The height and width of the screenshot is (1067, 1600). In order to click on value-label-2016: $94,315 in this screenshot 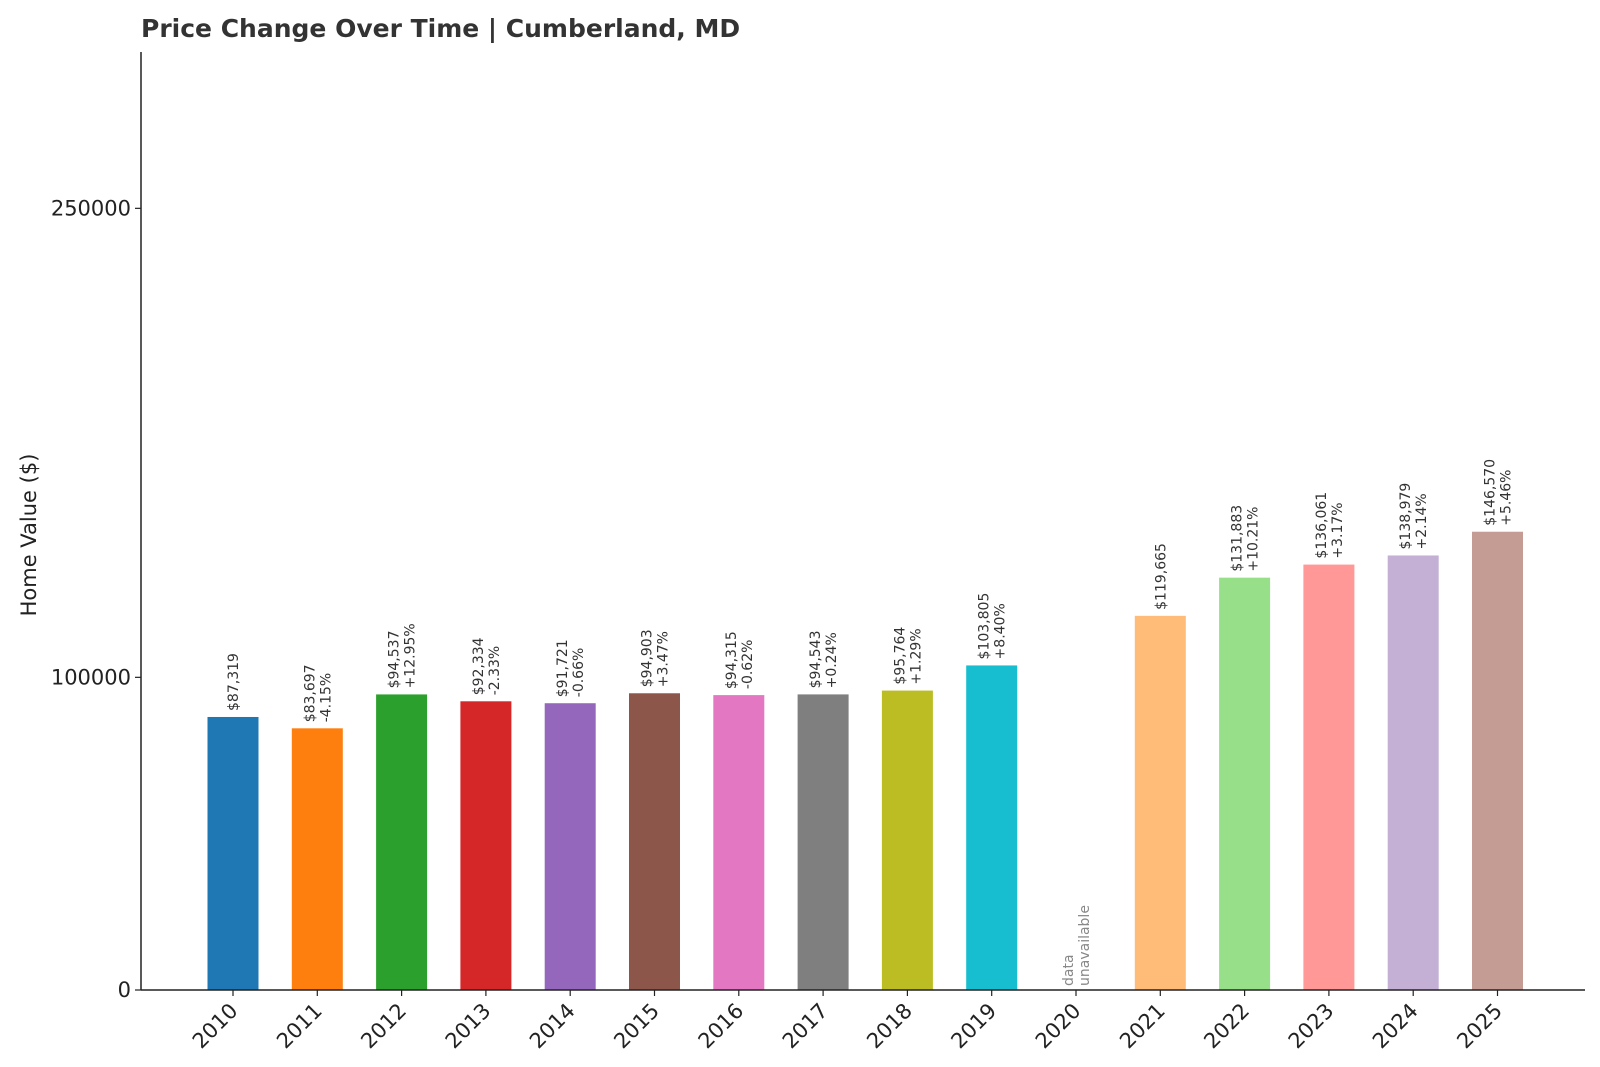, I will do `click(732, 660)`.